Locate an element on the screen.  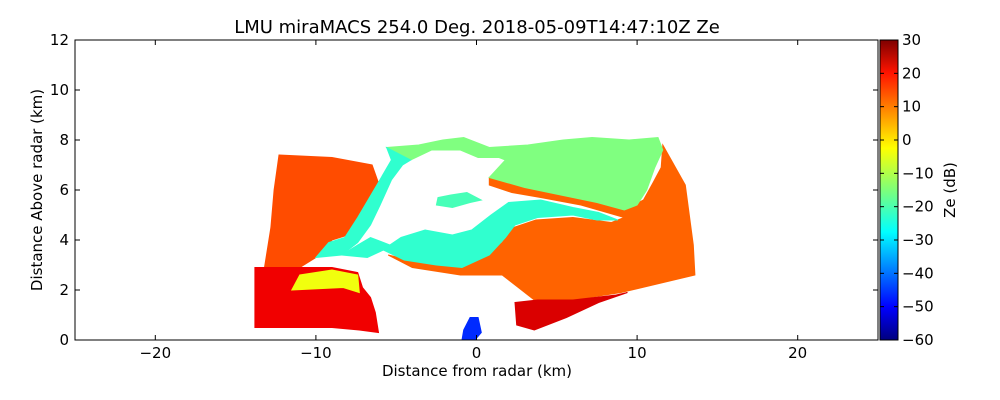
colorbar-tick-label: −40 is located at coordinates (918, 273).